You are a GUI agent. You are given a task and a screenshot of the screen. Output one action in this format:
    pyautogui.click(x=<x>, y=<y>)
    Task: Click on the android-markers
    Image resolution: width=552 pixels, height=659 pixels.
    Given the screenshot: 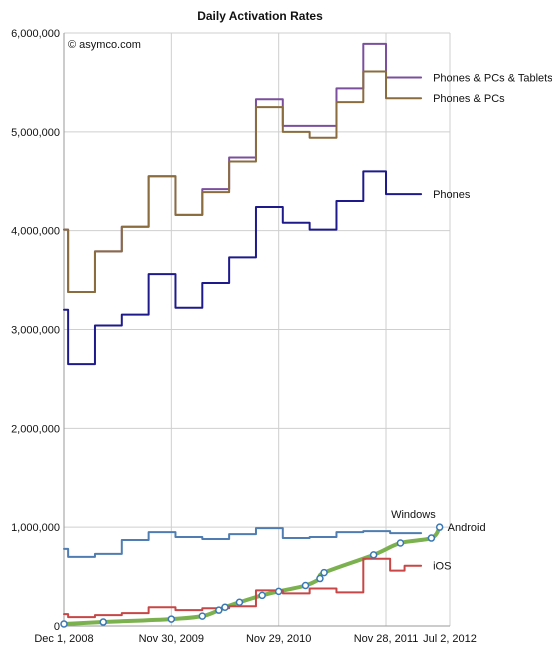 What is the action you would take?
    pyautogui.click(x=252, y=575)
    